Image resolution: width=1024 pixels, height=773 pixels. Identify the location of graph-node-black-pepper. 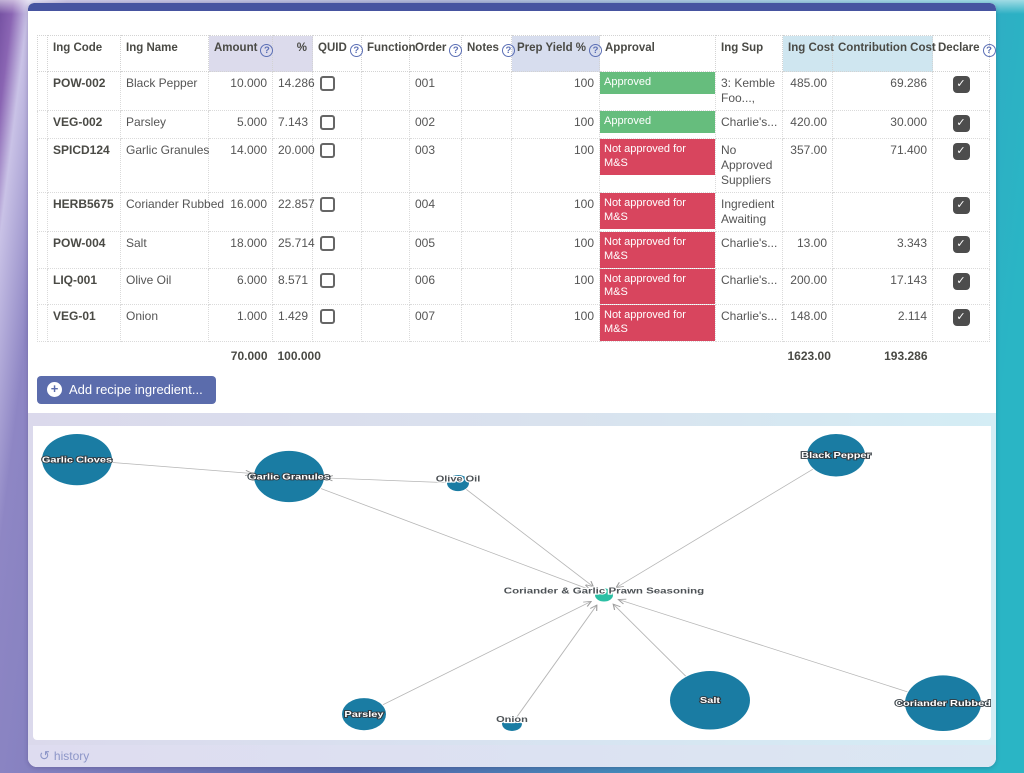
(836, 454).